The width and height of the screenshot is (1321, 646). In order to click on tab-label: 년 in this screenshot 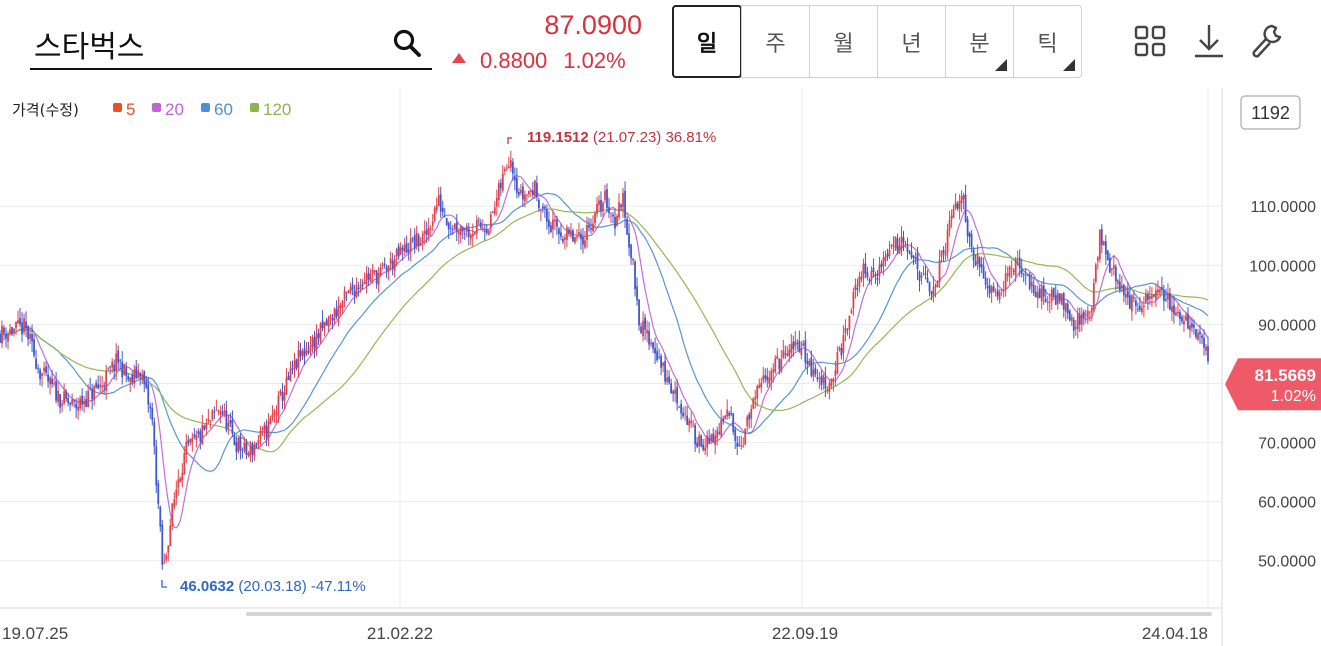, I will do `click(911, 44)`.